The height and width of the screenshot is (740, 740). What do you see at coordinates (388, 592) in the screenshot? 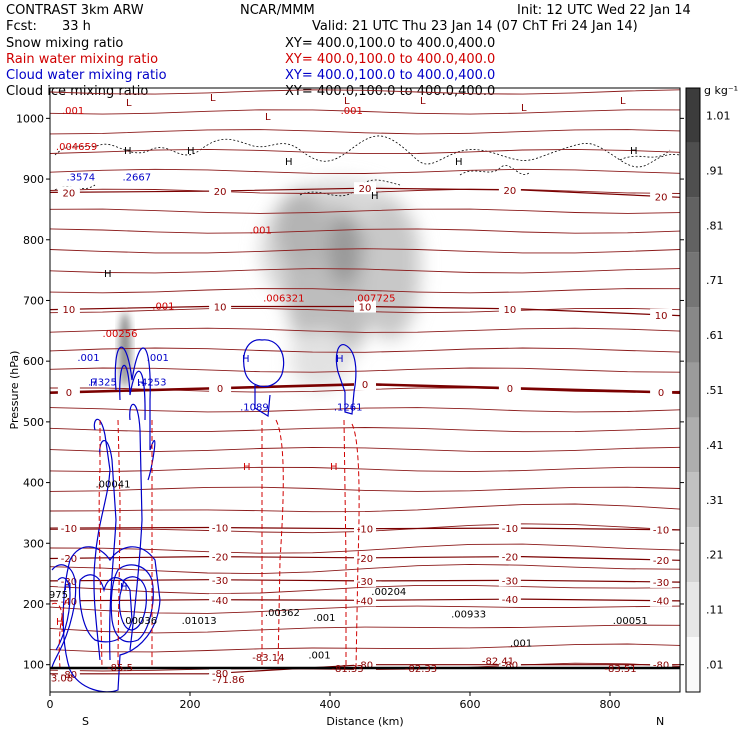
I see `value-label: .00204` at bounding box center [388, 592].